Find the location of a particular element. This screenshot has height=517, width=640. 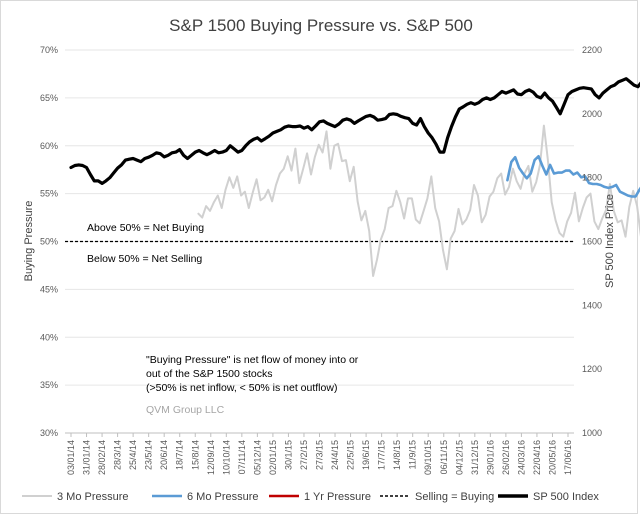

x-tick-label: 03/01/14 is located at coordinates (71, 457).